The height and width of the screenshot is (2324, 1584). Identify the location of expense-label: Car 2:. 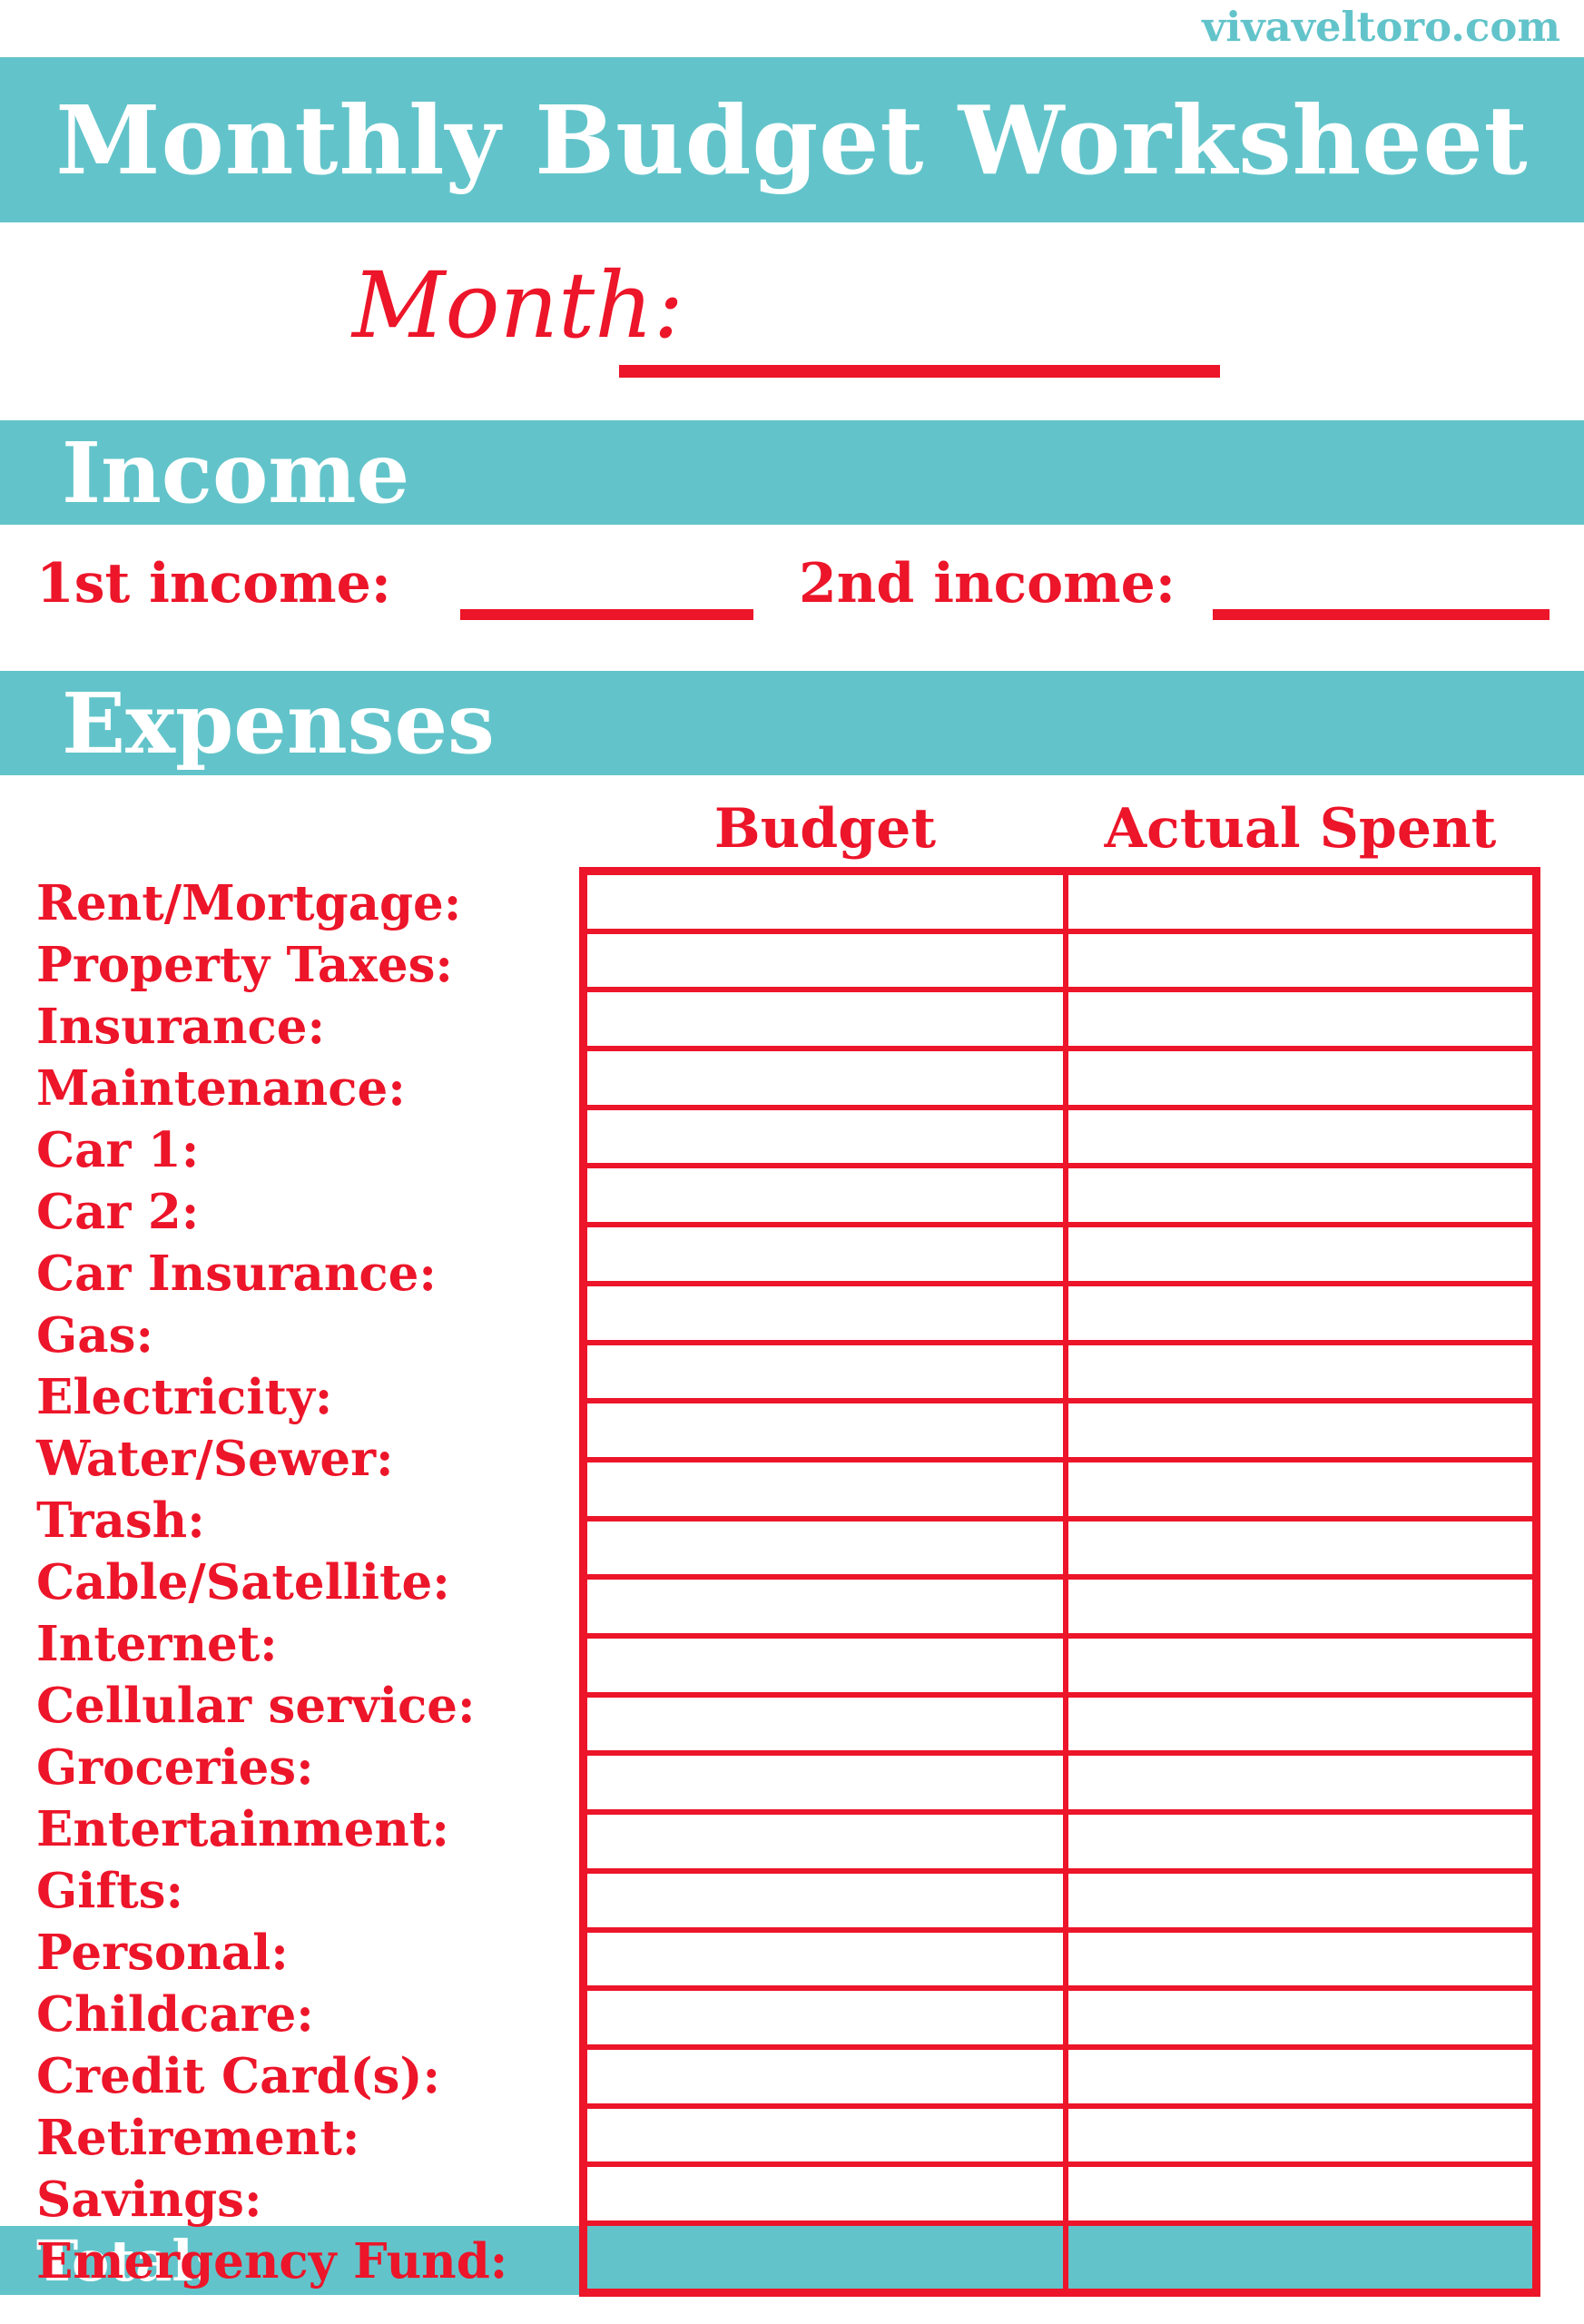
(118, 1212).